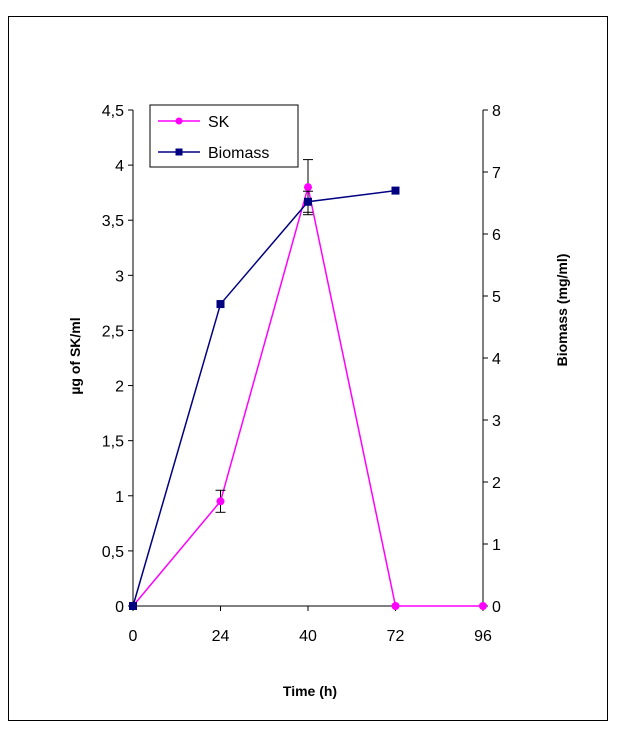  What do you see at coordinates (496, 421) in the screenshot?
I see `right-tick-label: 3` at bounding box center [496, 421].